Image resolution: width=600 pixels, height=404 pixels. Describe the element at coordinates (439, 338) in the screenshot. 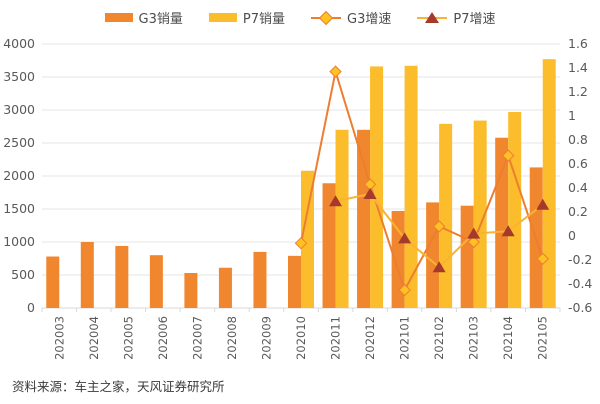

I see `x-tick-202102: 202102` at that location.